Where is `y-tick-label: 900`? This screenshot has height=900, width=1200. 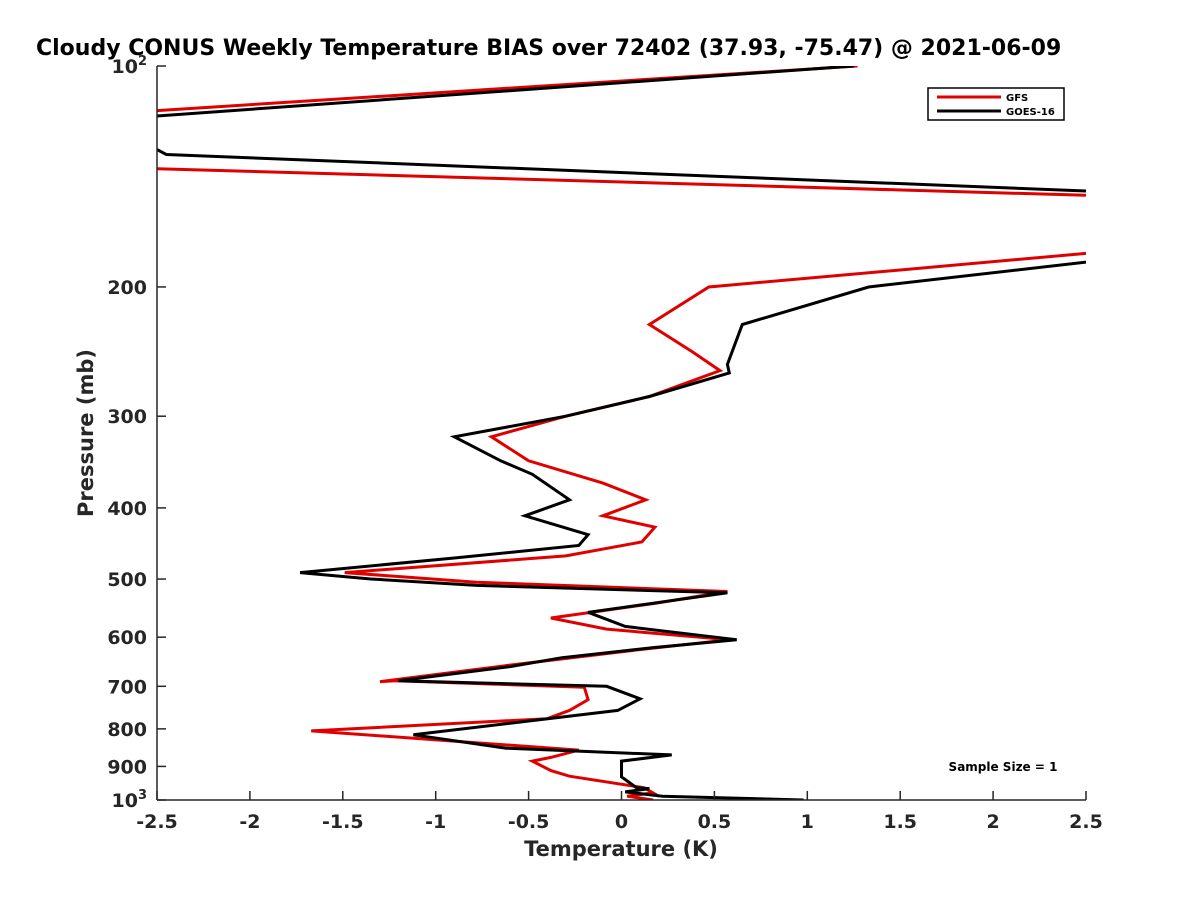
y-tick-label: 900 is located at coordinates (127, 767).